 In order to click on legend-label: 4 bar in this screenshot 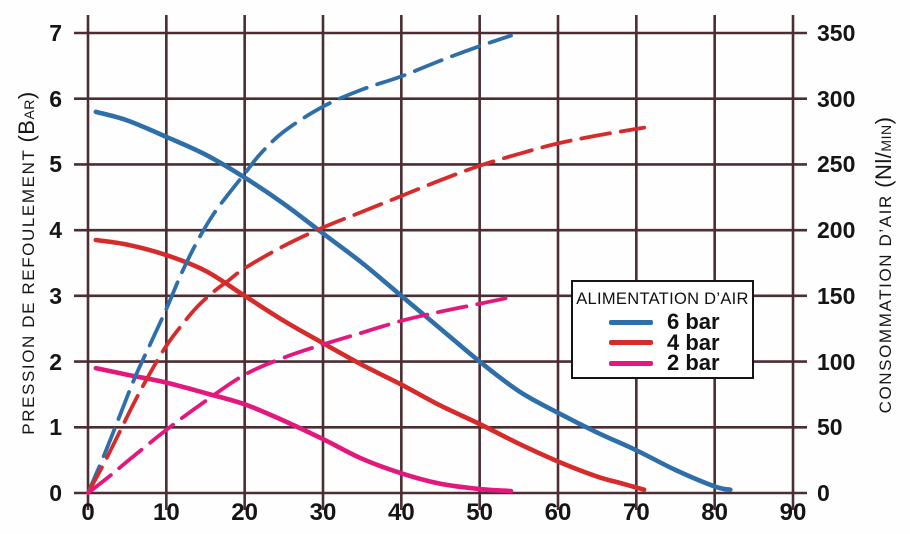, I will do `click(693, 342)`.